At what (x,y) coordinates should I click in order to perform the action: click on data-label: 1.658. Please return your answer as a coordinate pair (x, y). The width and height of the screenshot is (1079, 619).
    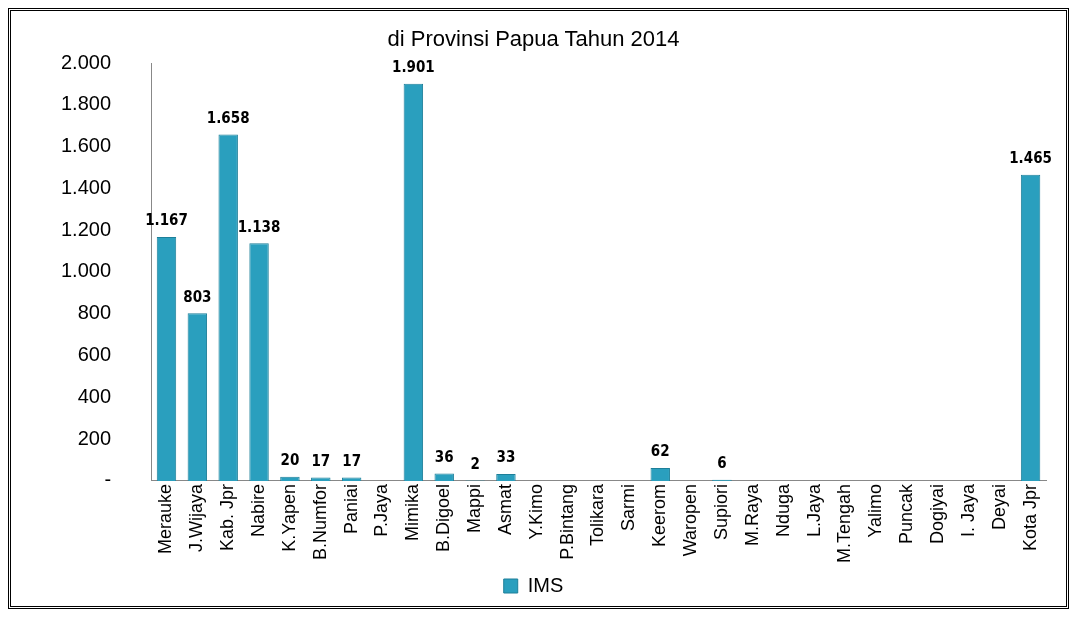
    Looking at the image, I should click on (228, 117).